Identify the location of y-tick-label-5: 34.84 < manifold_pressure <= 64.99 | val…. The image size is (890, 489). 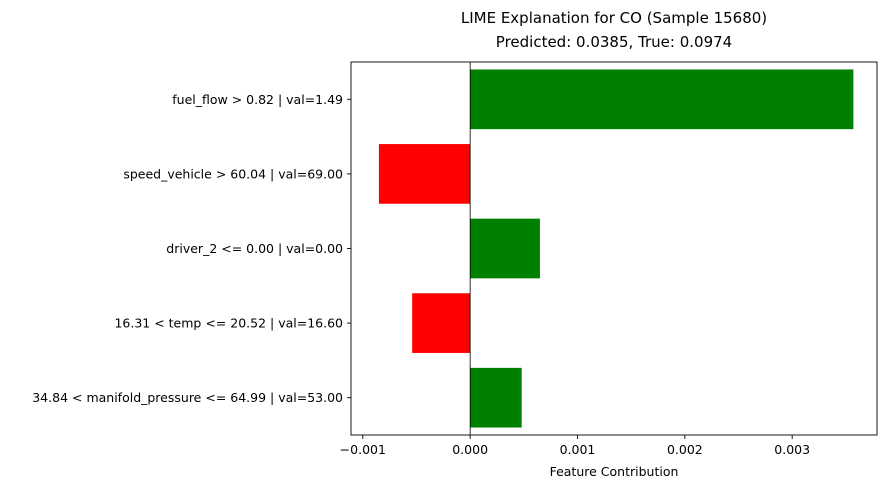
(187, 397).